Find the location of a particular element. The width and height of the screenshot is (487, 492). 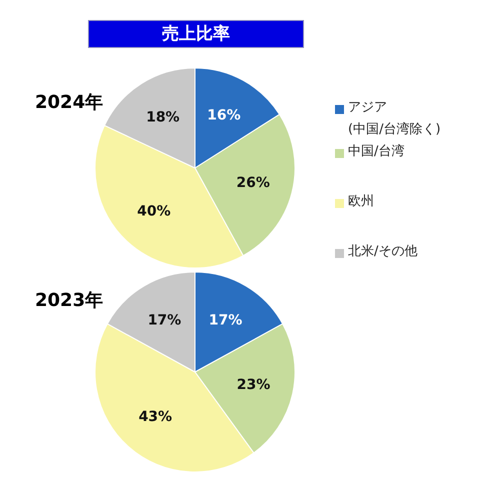

legend-label: アジア (中国/台湾除く) is located at coordinates (395, 119).